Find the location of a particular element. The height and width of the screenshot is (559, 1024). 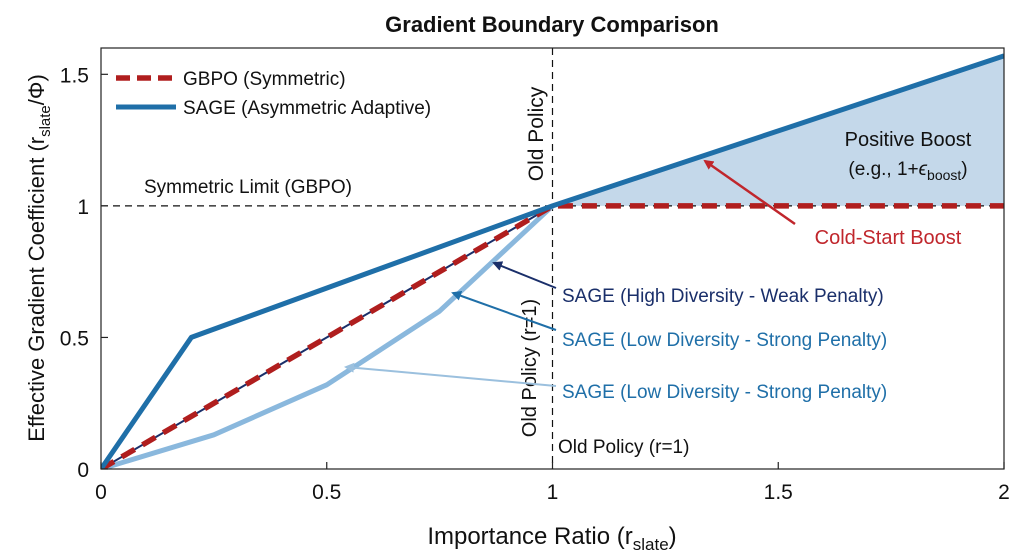

symmetric-limit-label: Symmetric Limit (GBPO) is located at coordinates (248, 187).